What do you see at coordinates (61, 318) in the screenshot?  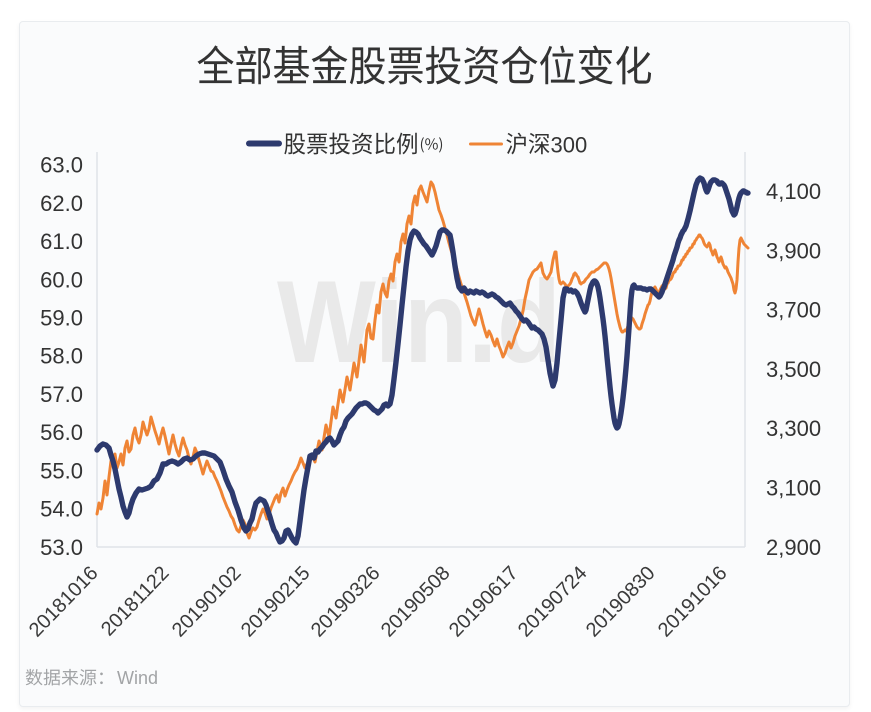 I see `svg-text: 59.0` at bounding box center [61, 318].